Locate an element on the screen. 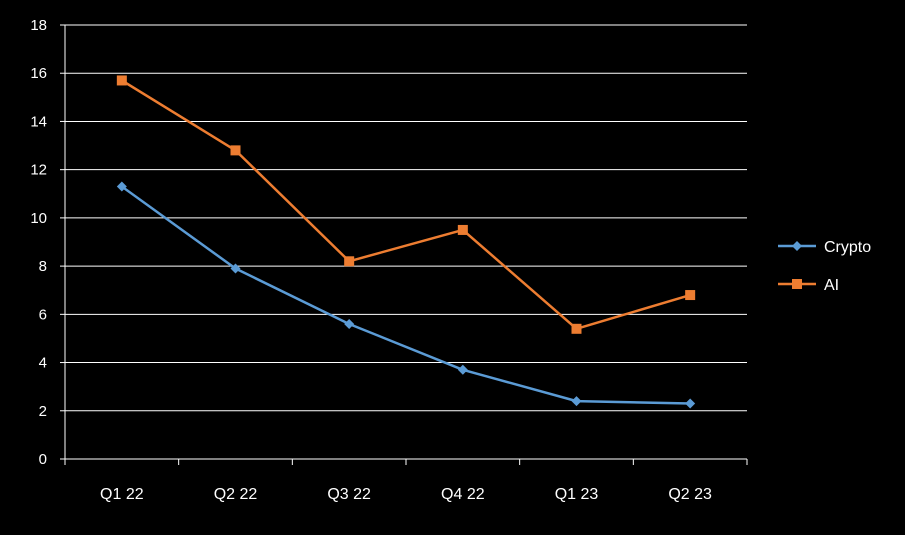 This screenshot has height=535, width=905. y-tick-labels: 0 2 4 6 8 10 12 14 16 18 is located at coordinates (38, 242).